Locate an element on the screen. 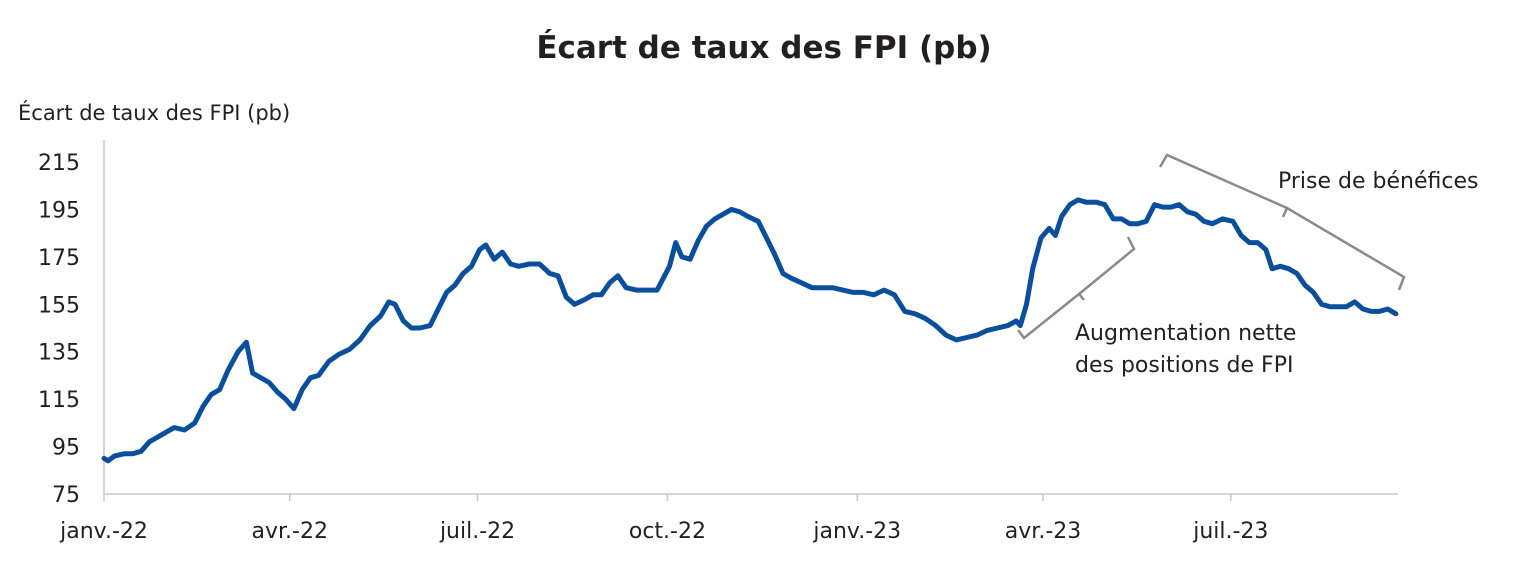 The image size is (1521, 566). y-tick-label: 215 is located at coordinates (59, 163).